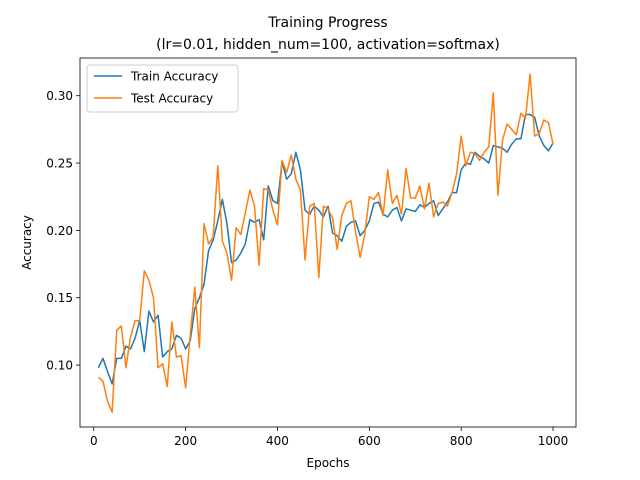 This screenshot has width=640, height=480. What do you see at coordinates (59, 231) in the screenshot?
I see `y-tick-label: 0.20` at bounding box center [59, 231].